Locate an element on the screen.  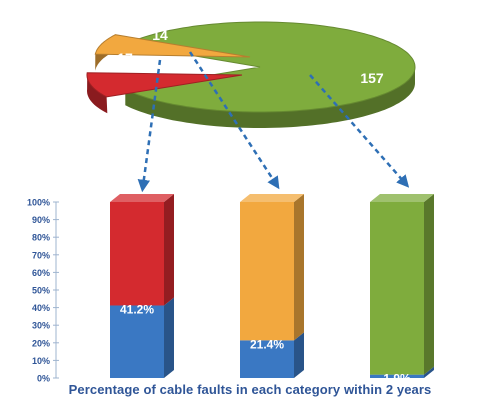
bar-2-value-label: 1.9% is located at coordinates (397, 379).